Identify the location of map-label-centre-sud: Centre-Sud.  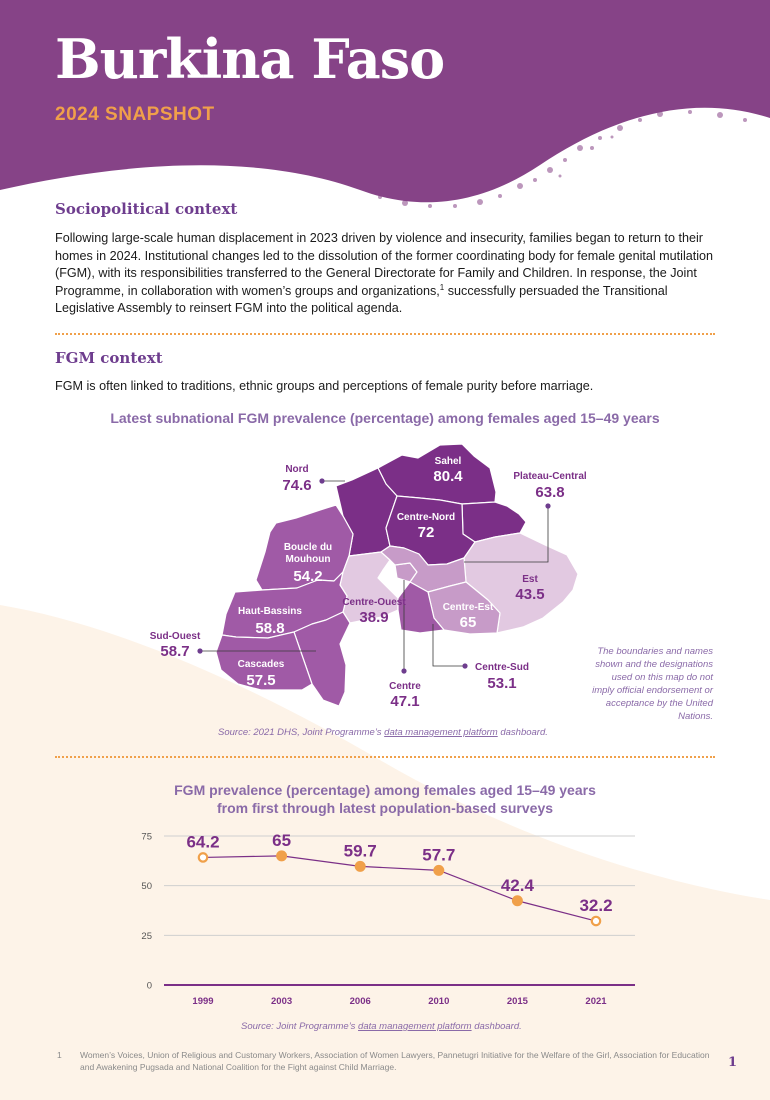
(502, 667).